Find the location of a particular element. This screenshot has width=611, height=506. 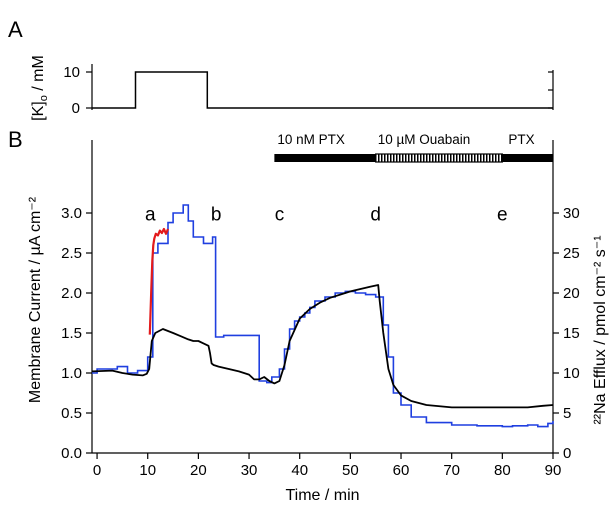

panel-b-right-tick-label: 15 is located at coordinates (571, 333).